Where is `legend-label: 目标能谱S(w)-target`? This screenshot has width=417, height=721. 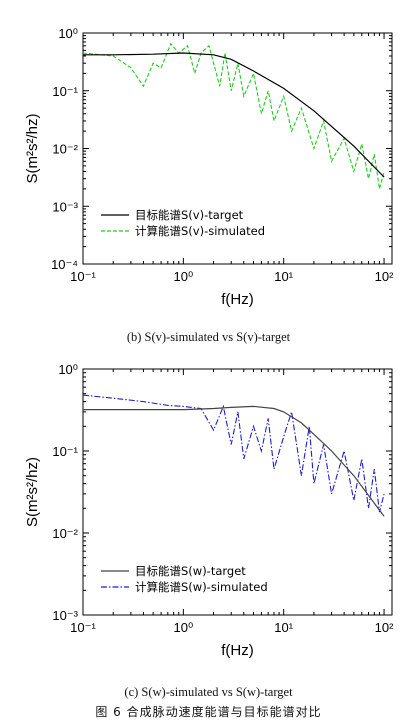 legend-label: 目标能谱S(w)-target is located at coordinates (190, 571).